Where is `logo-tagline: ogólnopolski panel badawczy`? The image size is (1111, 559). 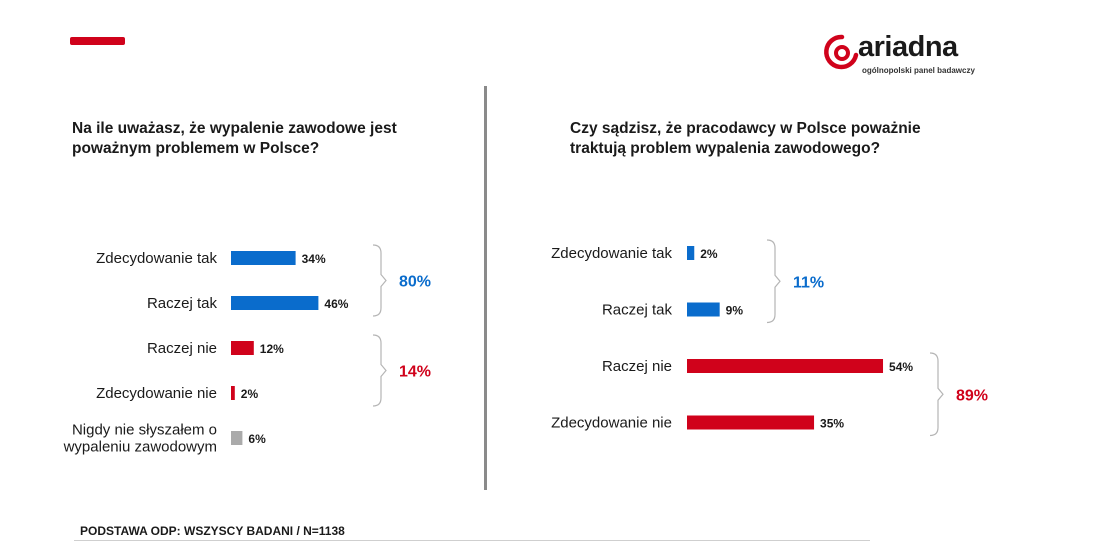 logo-tagline: ogólnopolski panel badawczy is located at coordinates (918, 70).